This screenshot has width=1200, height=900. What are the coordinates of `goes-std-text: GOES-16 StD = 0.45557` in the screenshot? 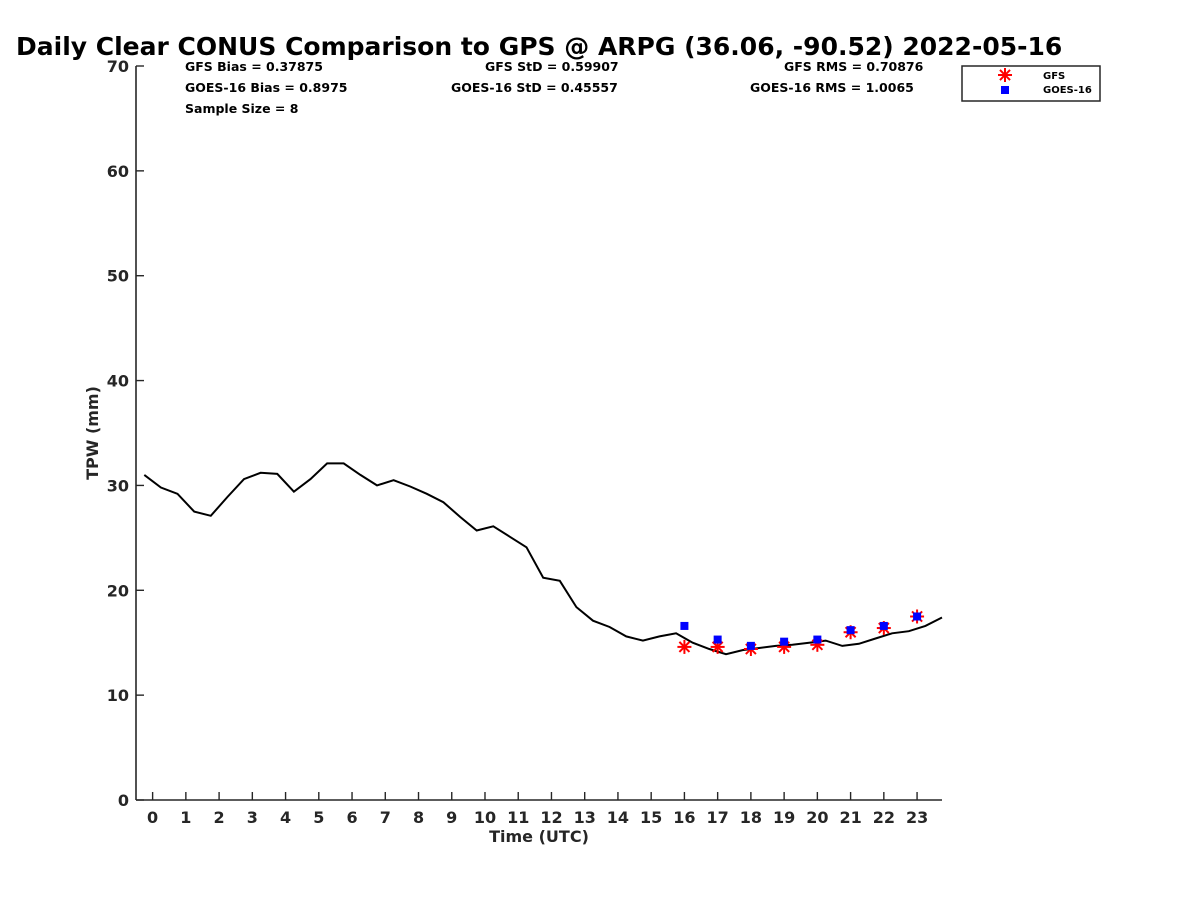 It's located at (534, 87).